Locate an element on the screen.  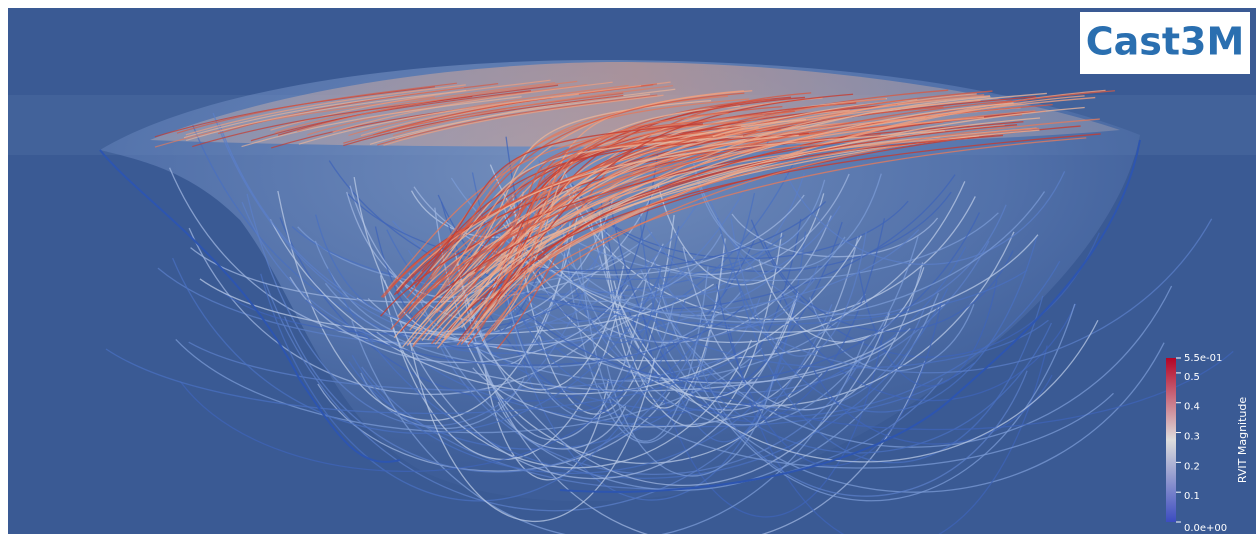
color-bar-tick-label: 0.0e+00 is located at coordinates (1205, 528).